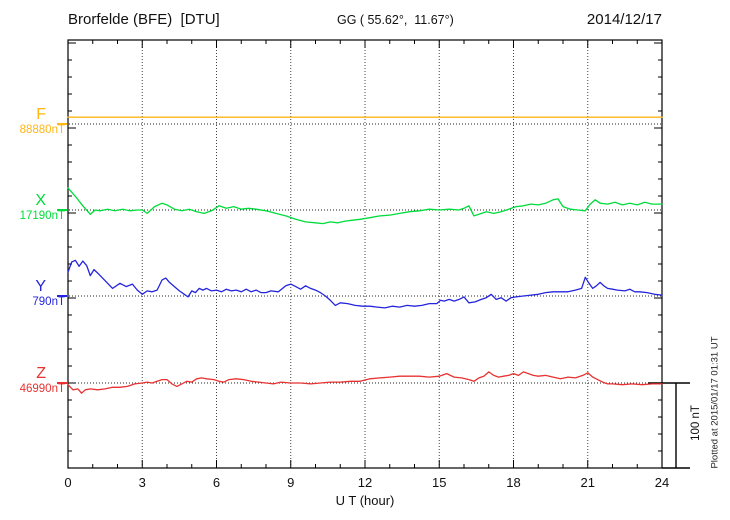 The image size is (730, 520). Describe the element at coordinates (33, 207) in the screenshot. I see `channel-label-x: X 17190nT` at that location.